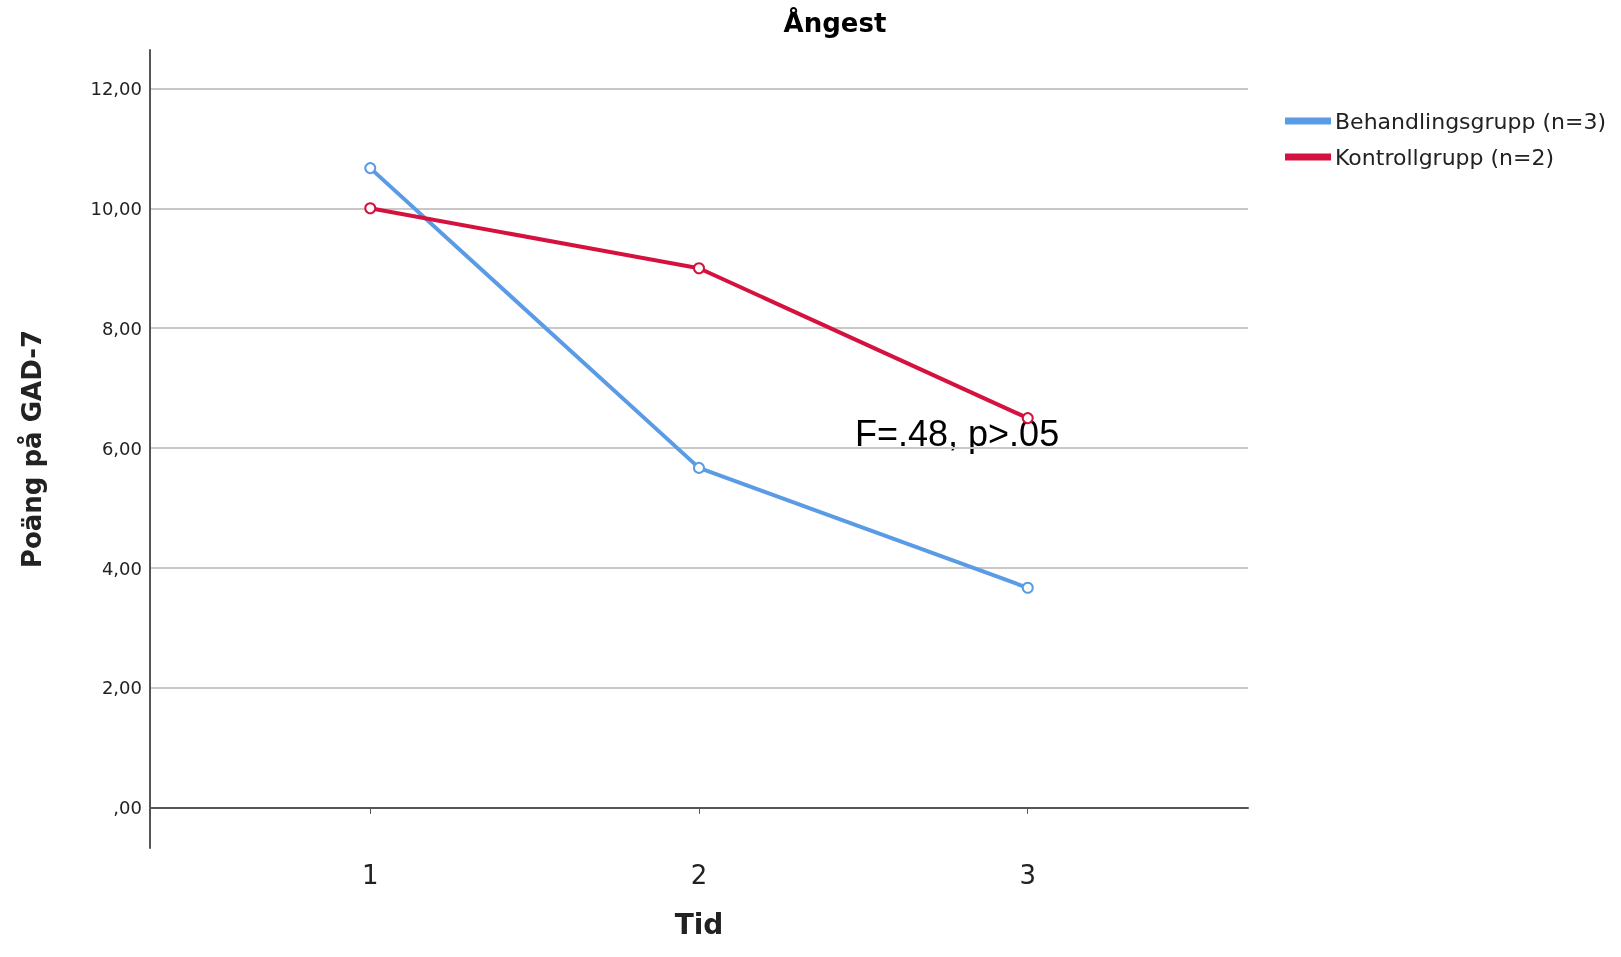 This screenshot has height=957, width=1621. Describe the element at coordinates (127, 808) in the screenshot. I see `y-tick-label: ,00` at that location.